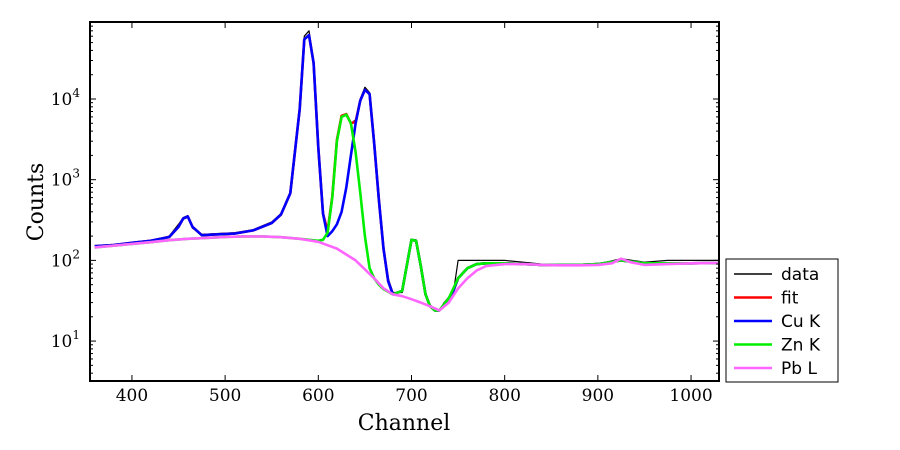 The width and height of the screenshot is (900, 450). I want to click on y-tick-label: 10², so click(65, 259).